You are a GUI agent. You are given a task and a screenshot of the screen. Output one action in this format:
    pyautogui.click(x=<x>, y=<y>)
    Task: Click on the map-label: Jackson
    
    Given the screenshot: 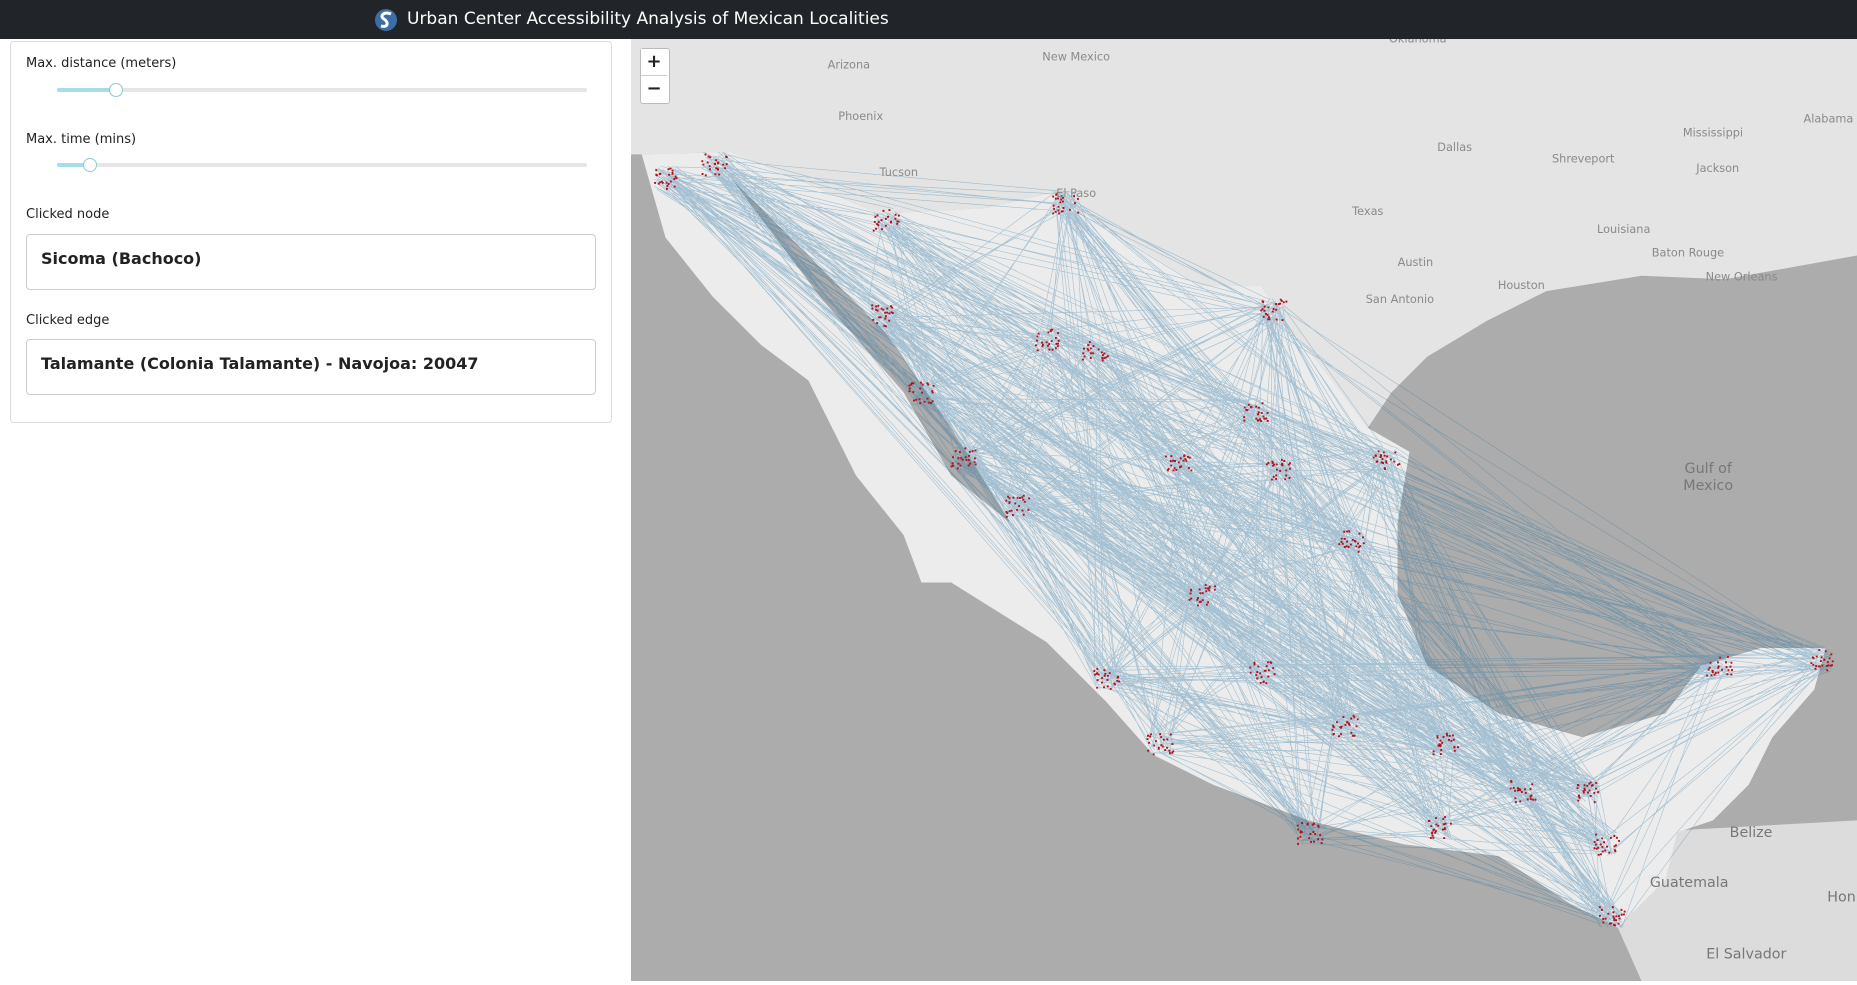 What is the action you would take?
    pyautogui.click(x=1717, y=168)
    